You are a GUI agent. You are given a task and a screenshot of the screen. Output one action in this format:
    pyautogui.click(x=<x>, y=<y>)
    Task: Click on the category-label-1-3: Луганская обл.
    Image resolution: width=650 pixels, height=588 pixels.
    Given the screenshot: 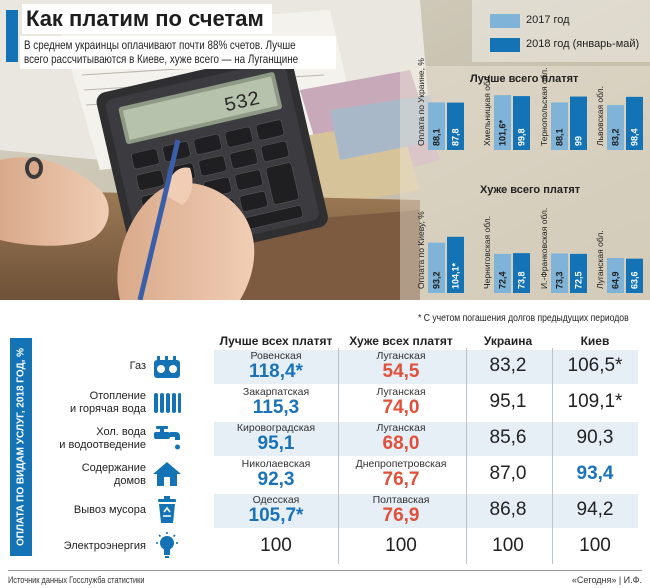 What is the action you would take?
    pyautogui.click(x=600, y=259)
    